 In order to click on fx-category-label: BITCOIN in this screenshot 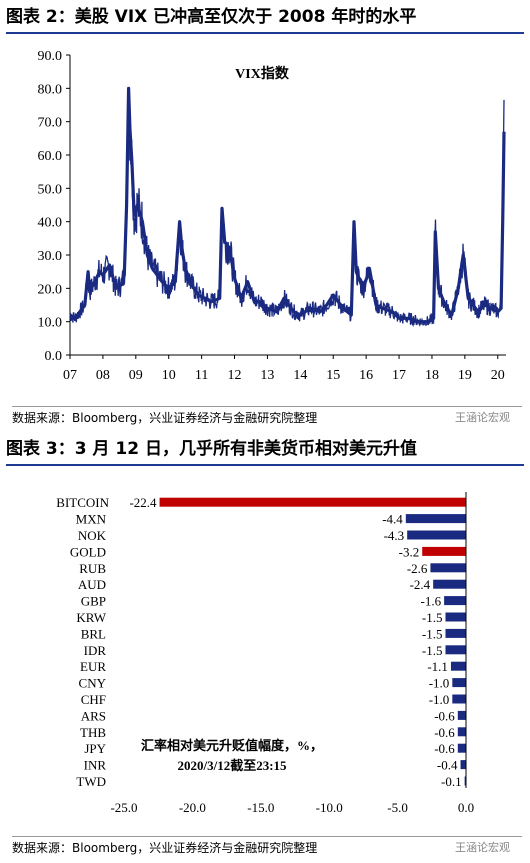, I will do `click(82, 502)`.